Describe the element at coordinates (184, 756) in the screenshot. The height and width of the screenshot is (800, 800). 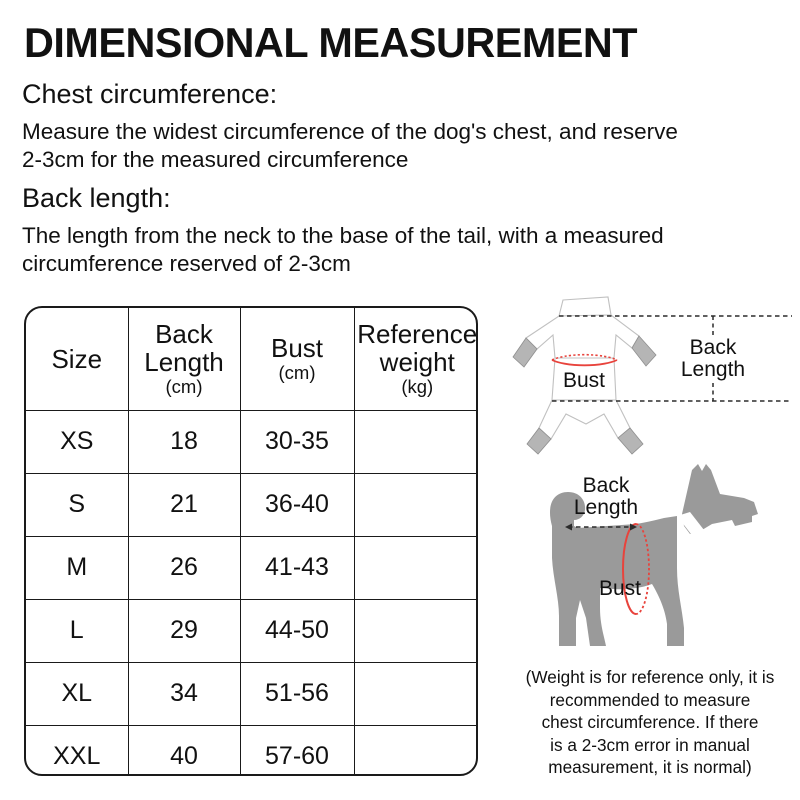
I see `value-back-length: 40` at that location.